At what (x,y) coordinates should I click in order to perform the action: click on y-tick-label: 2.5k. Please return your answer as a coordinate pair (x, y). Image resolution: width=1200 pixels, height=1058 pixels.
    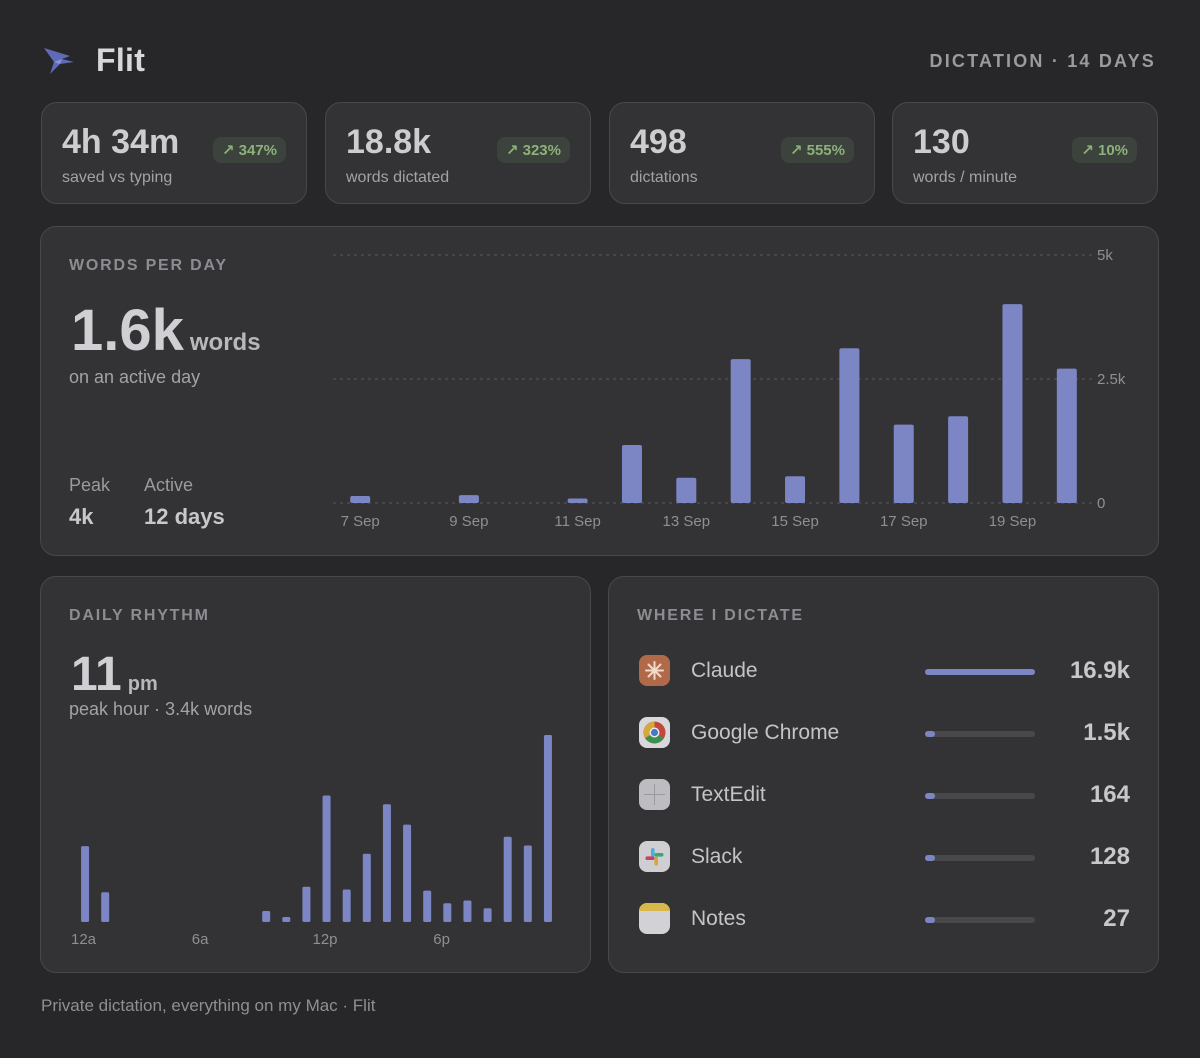
    Looking at the image, I should click on (1111, 379).